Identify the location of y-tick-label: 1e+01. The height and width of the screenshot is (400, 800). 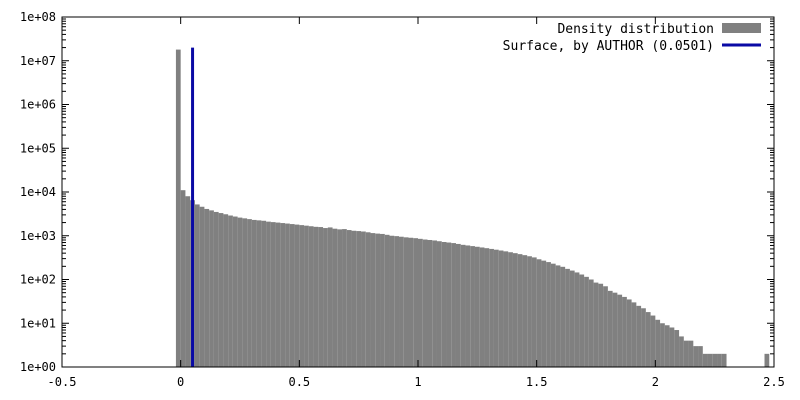
(38, 323).